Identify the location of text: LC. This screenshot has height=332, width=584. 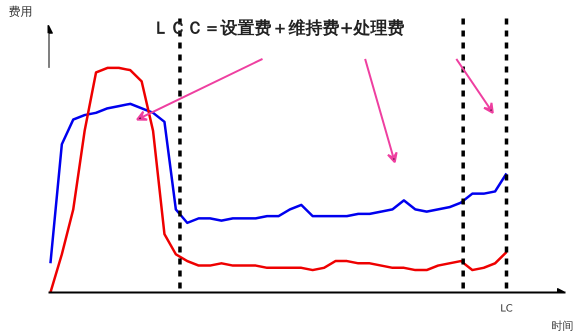
(506, 309).